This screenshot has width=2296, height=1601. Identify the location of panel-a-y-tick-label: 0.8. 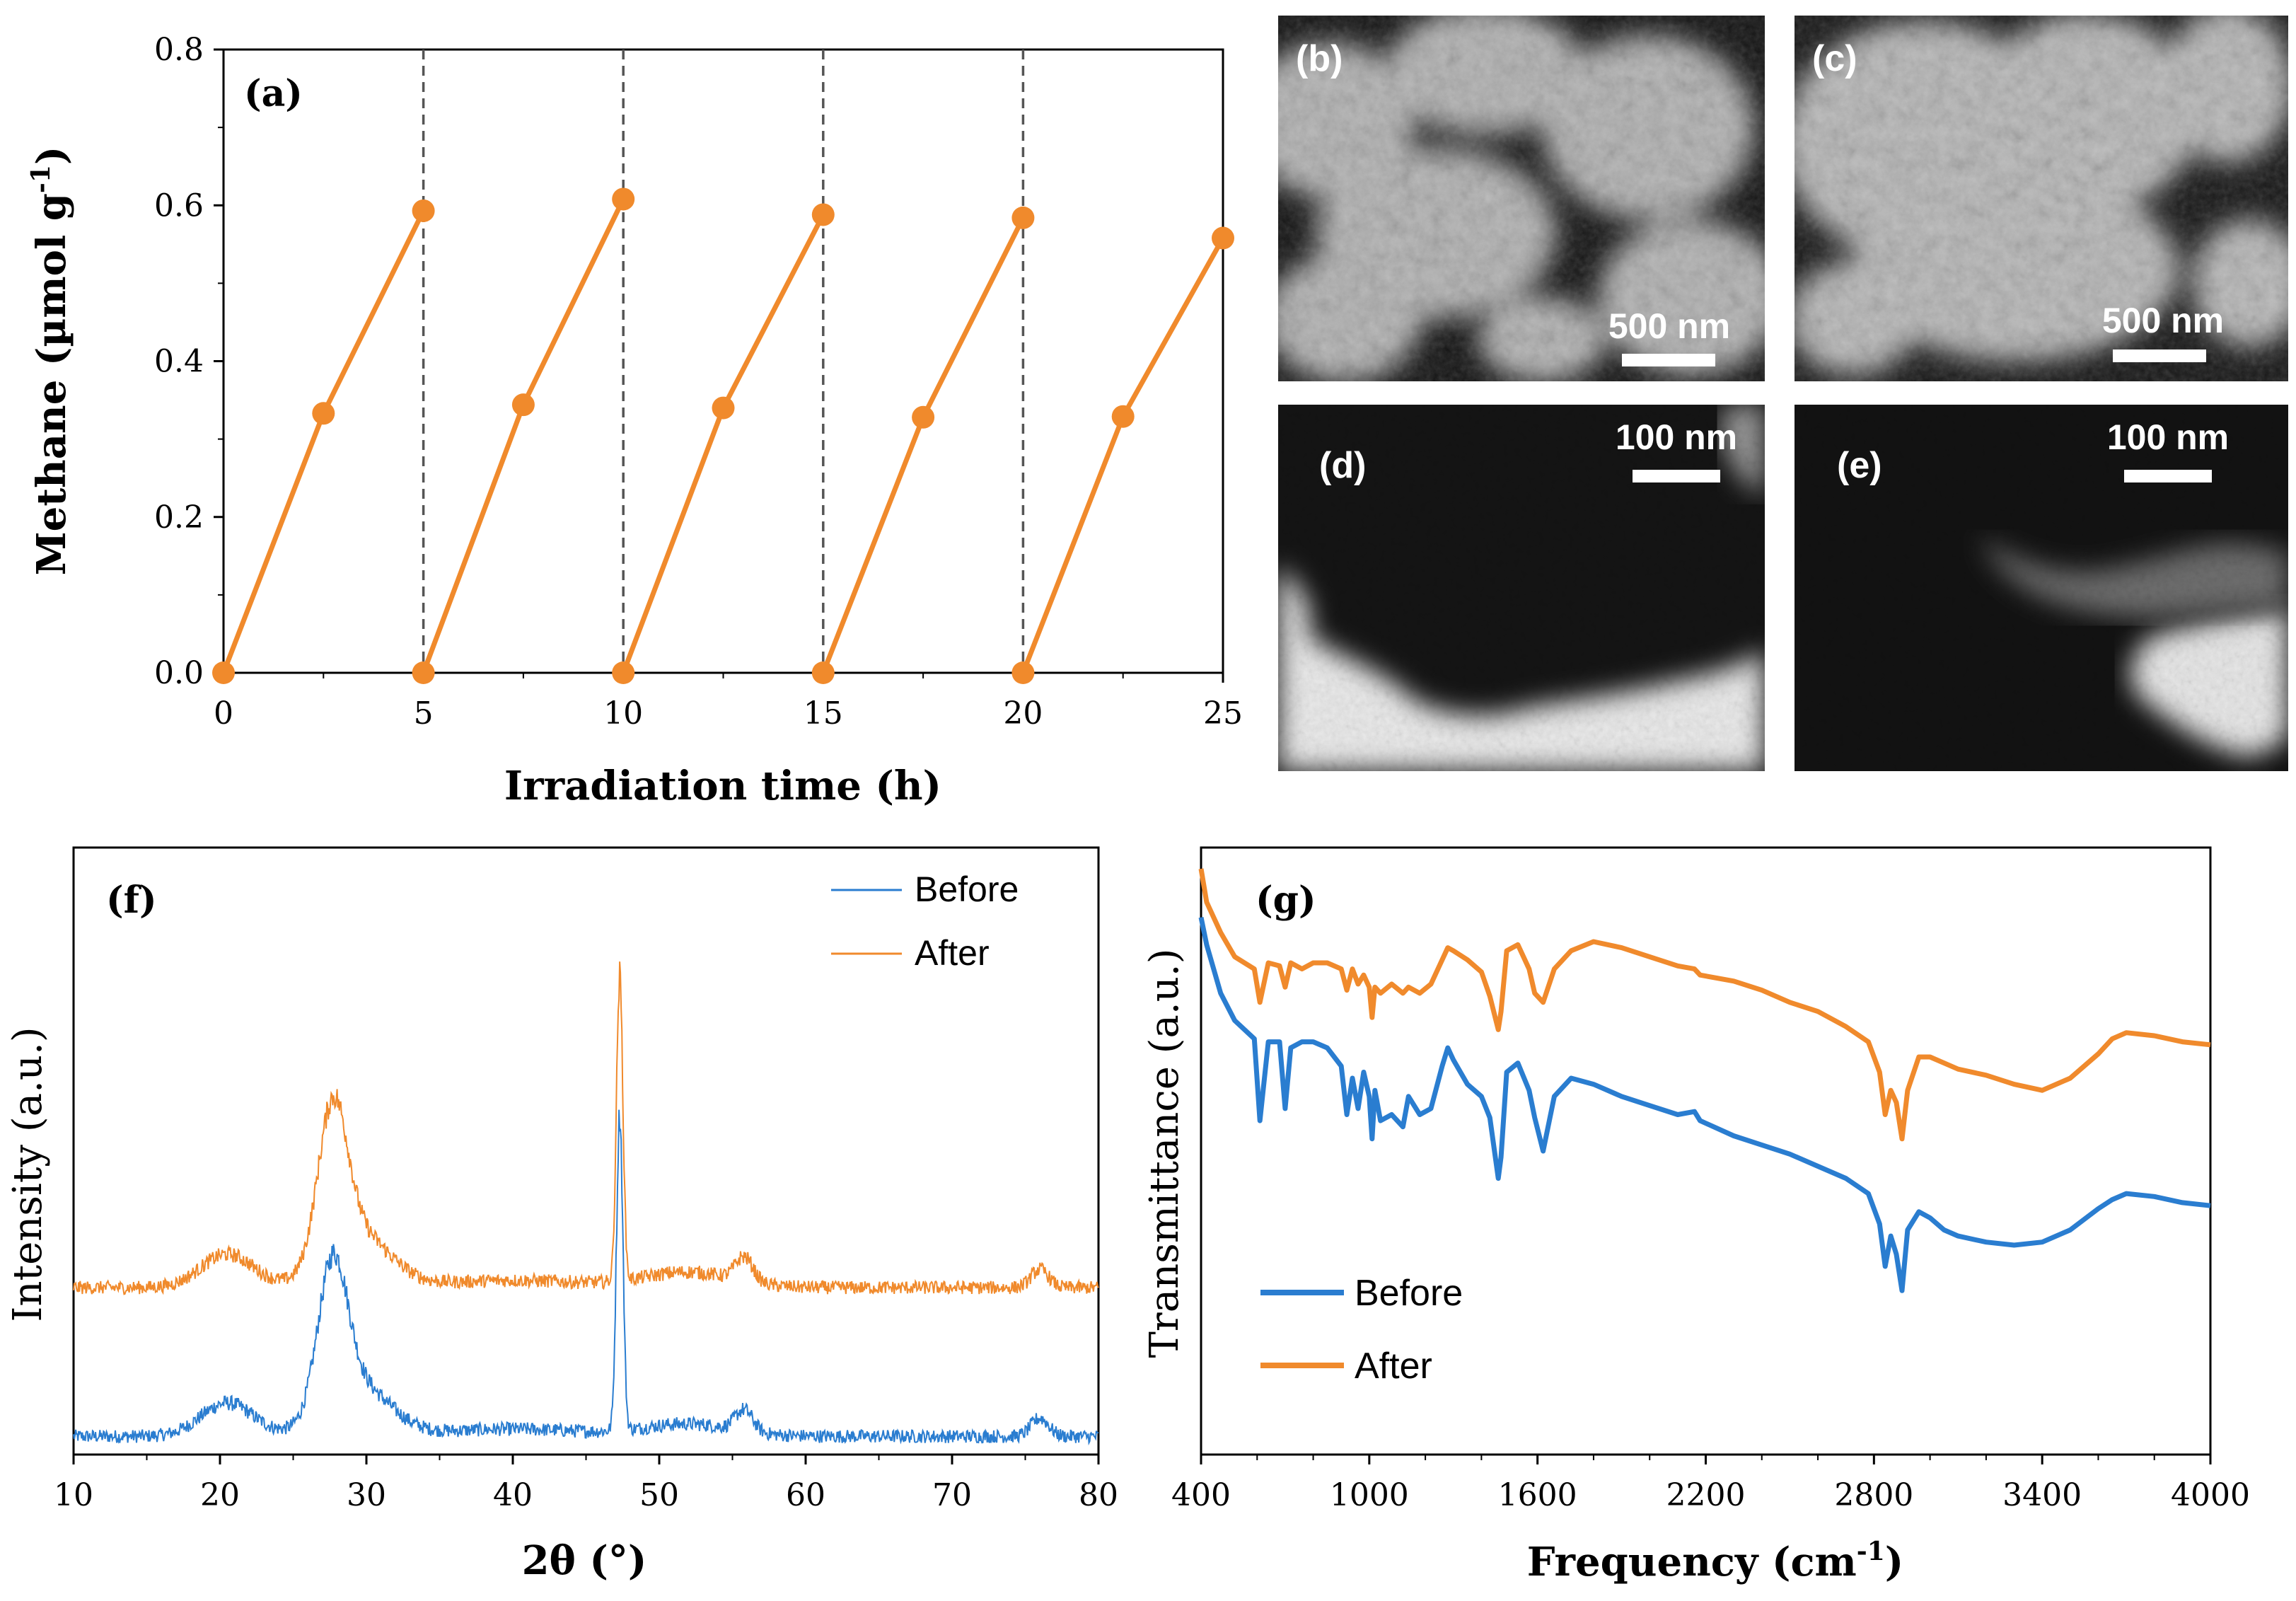
(179, 50).